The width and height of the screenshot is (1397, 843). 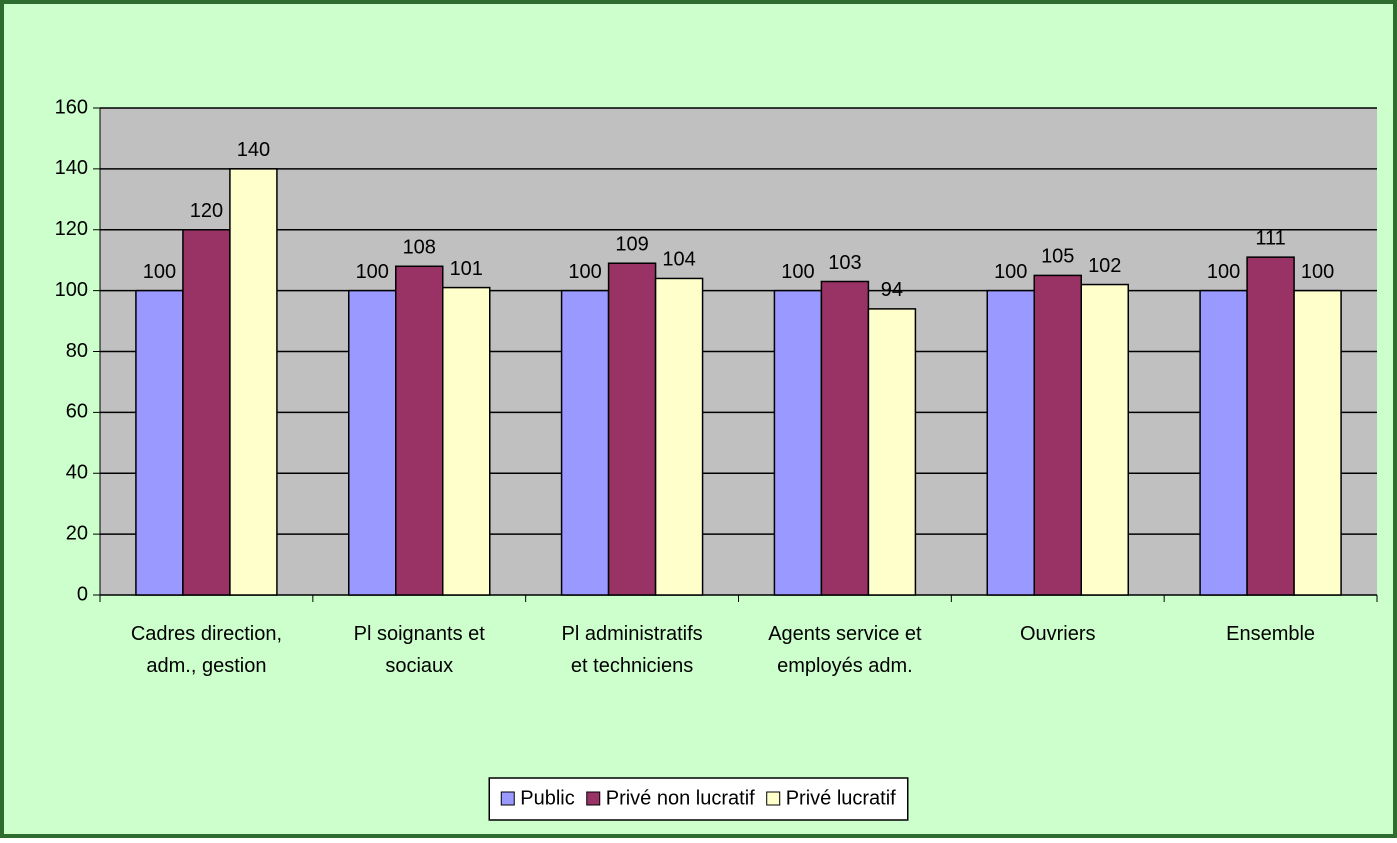 What do you see at coordinates (77, 412) in the screenshot?
I see `y-tick-label: 60` at bounding box center [77, 412].